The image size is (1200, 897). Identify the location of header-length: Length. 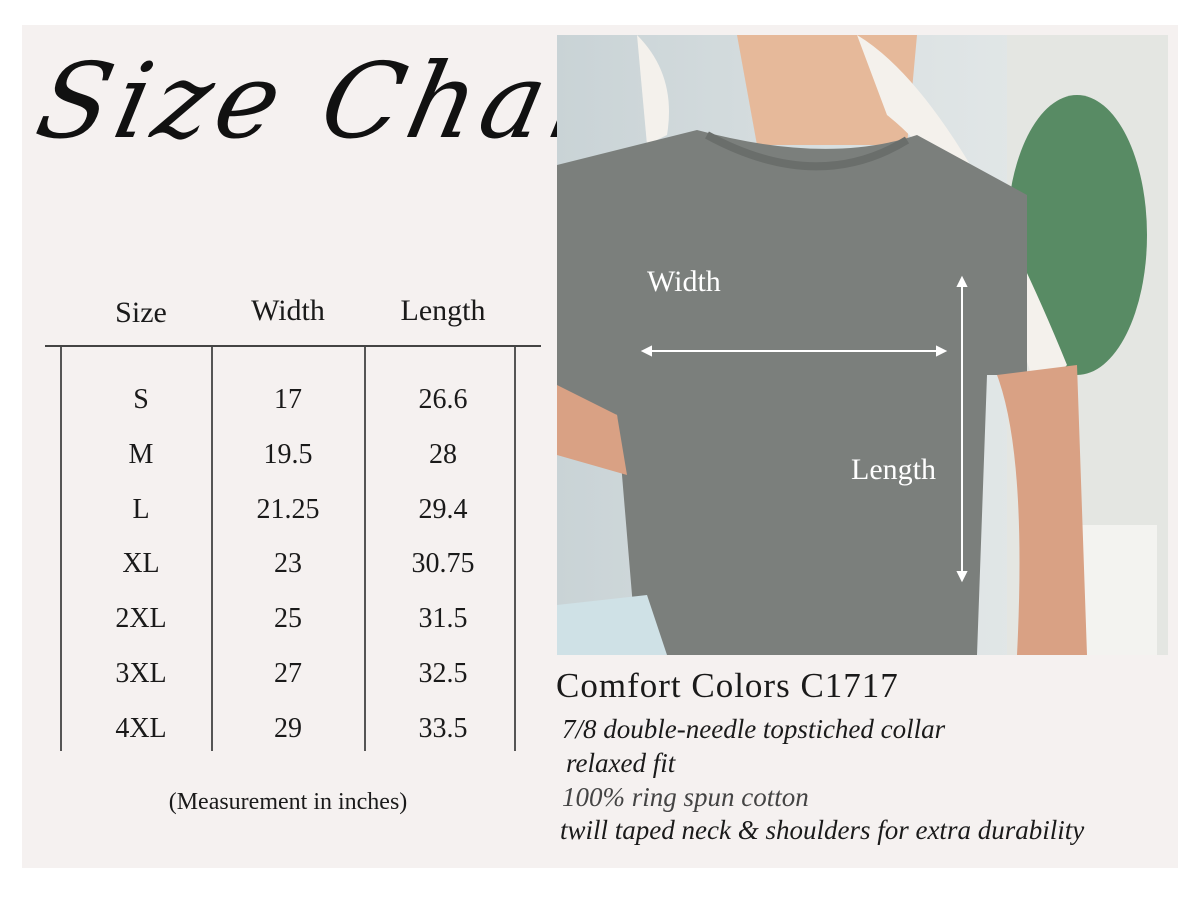
(443, 310).